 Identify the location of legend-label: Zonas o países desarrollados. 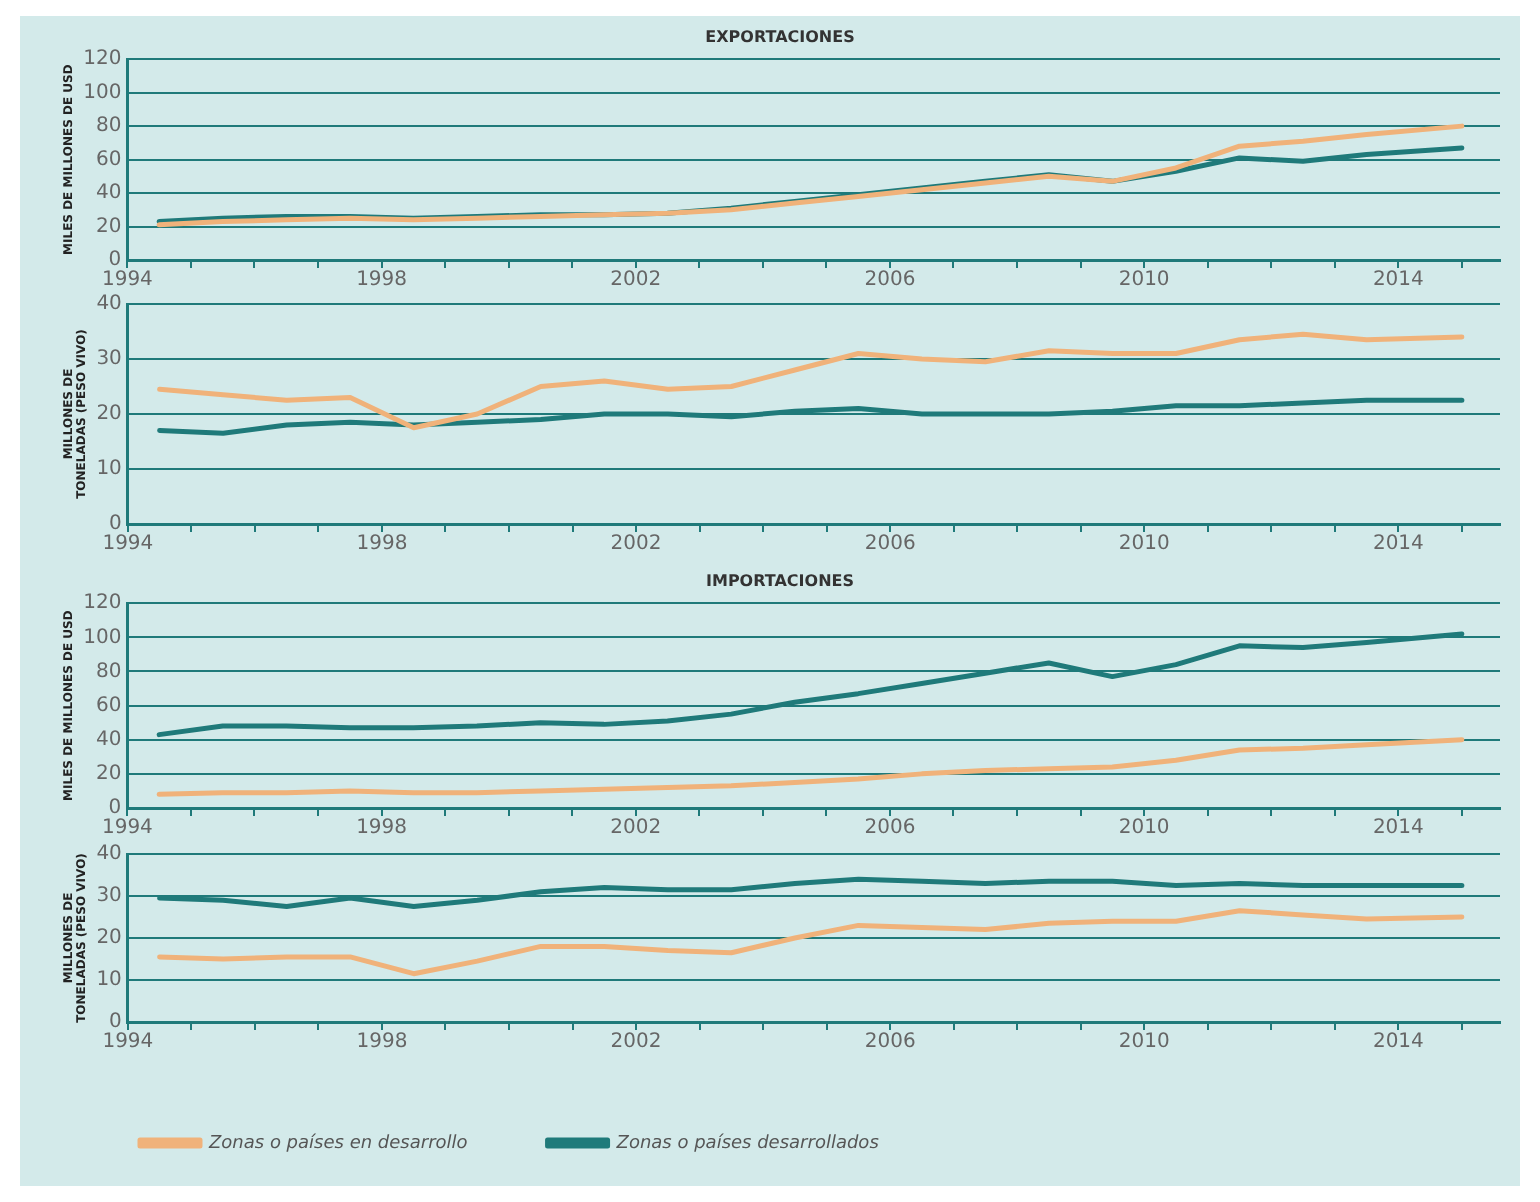
(747, 1142).